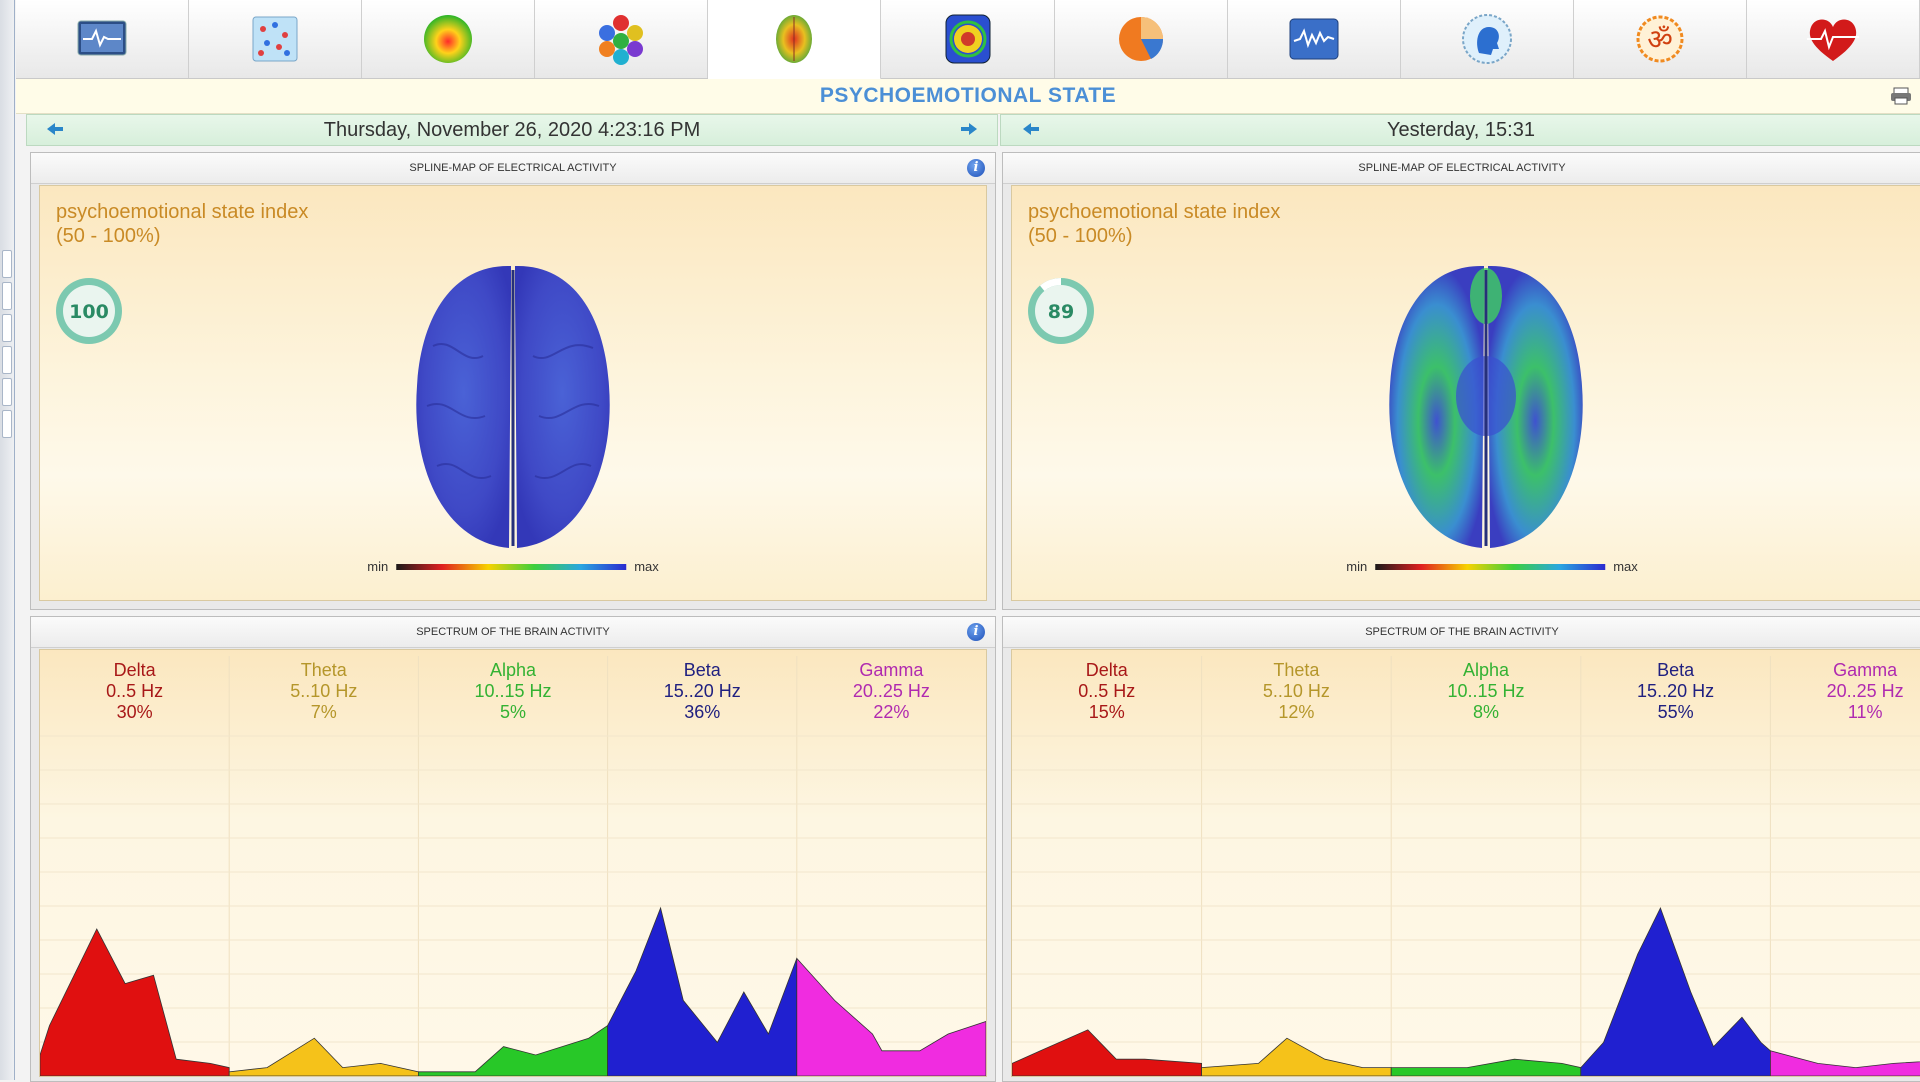  What do you see at coordinates (1901, 96) in the screenshot?
I see `print-icon` at bounding box center [1901, 96].